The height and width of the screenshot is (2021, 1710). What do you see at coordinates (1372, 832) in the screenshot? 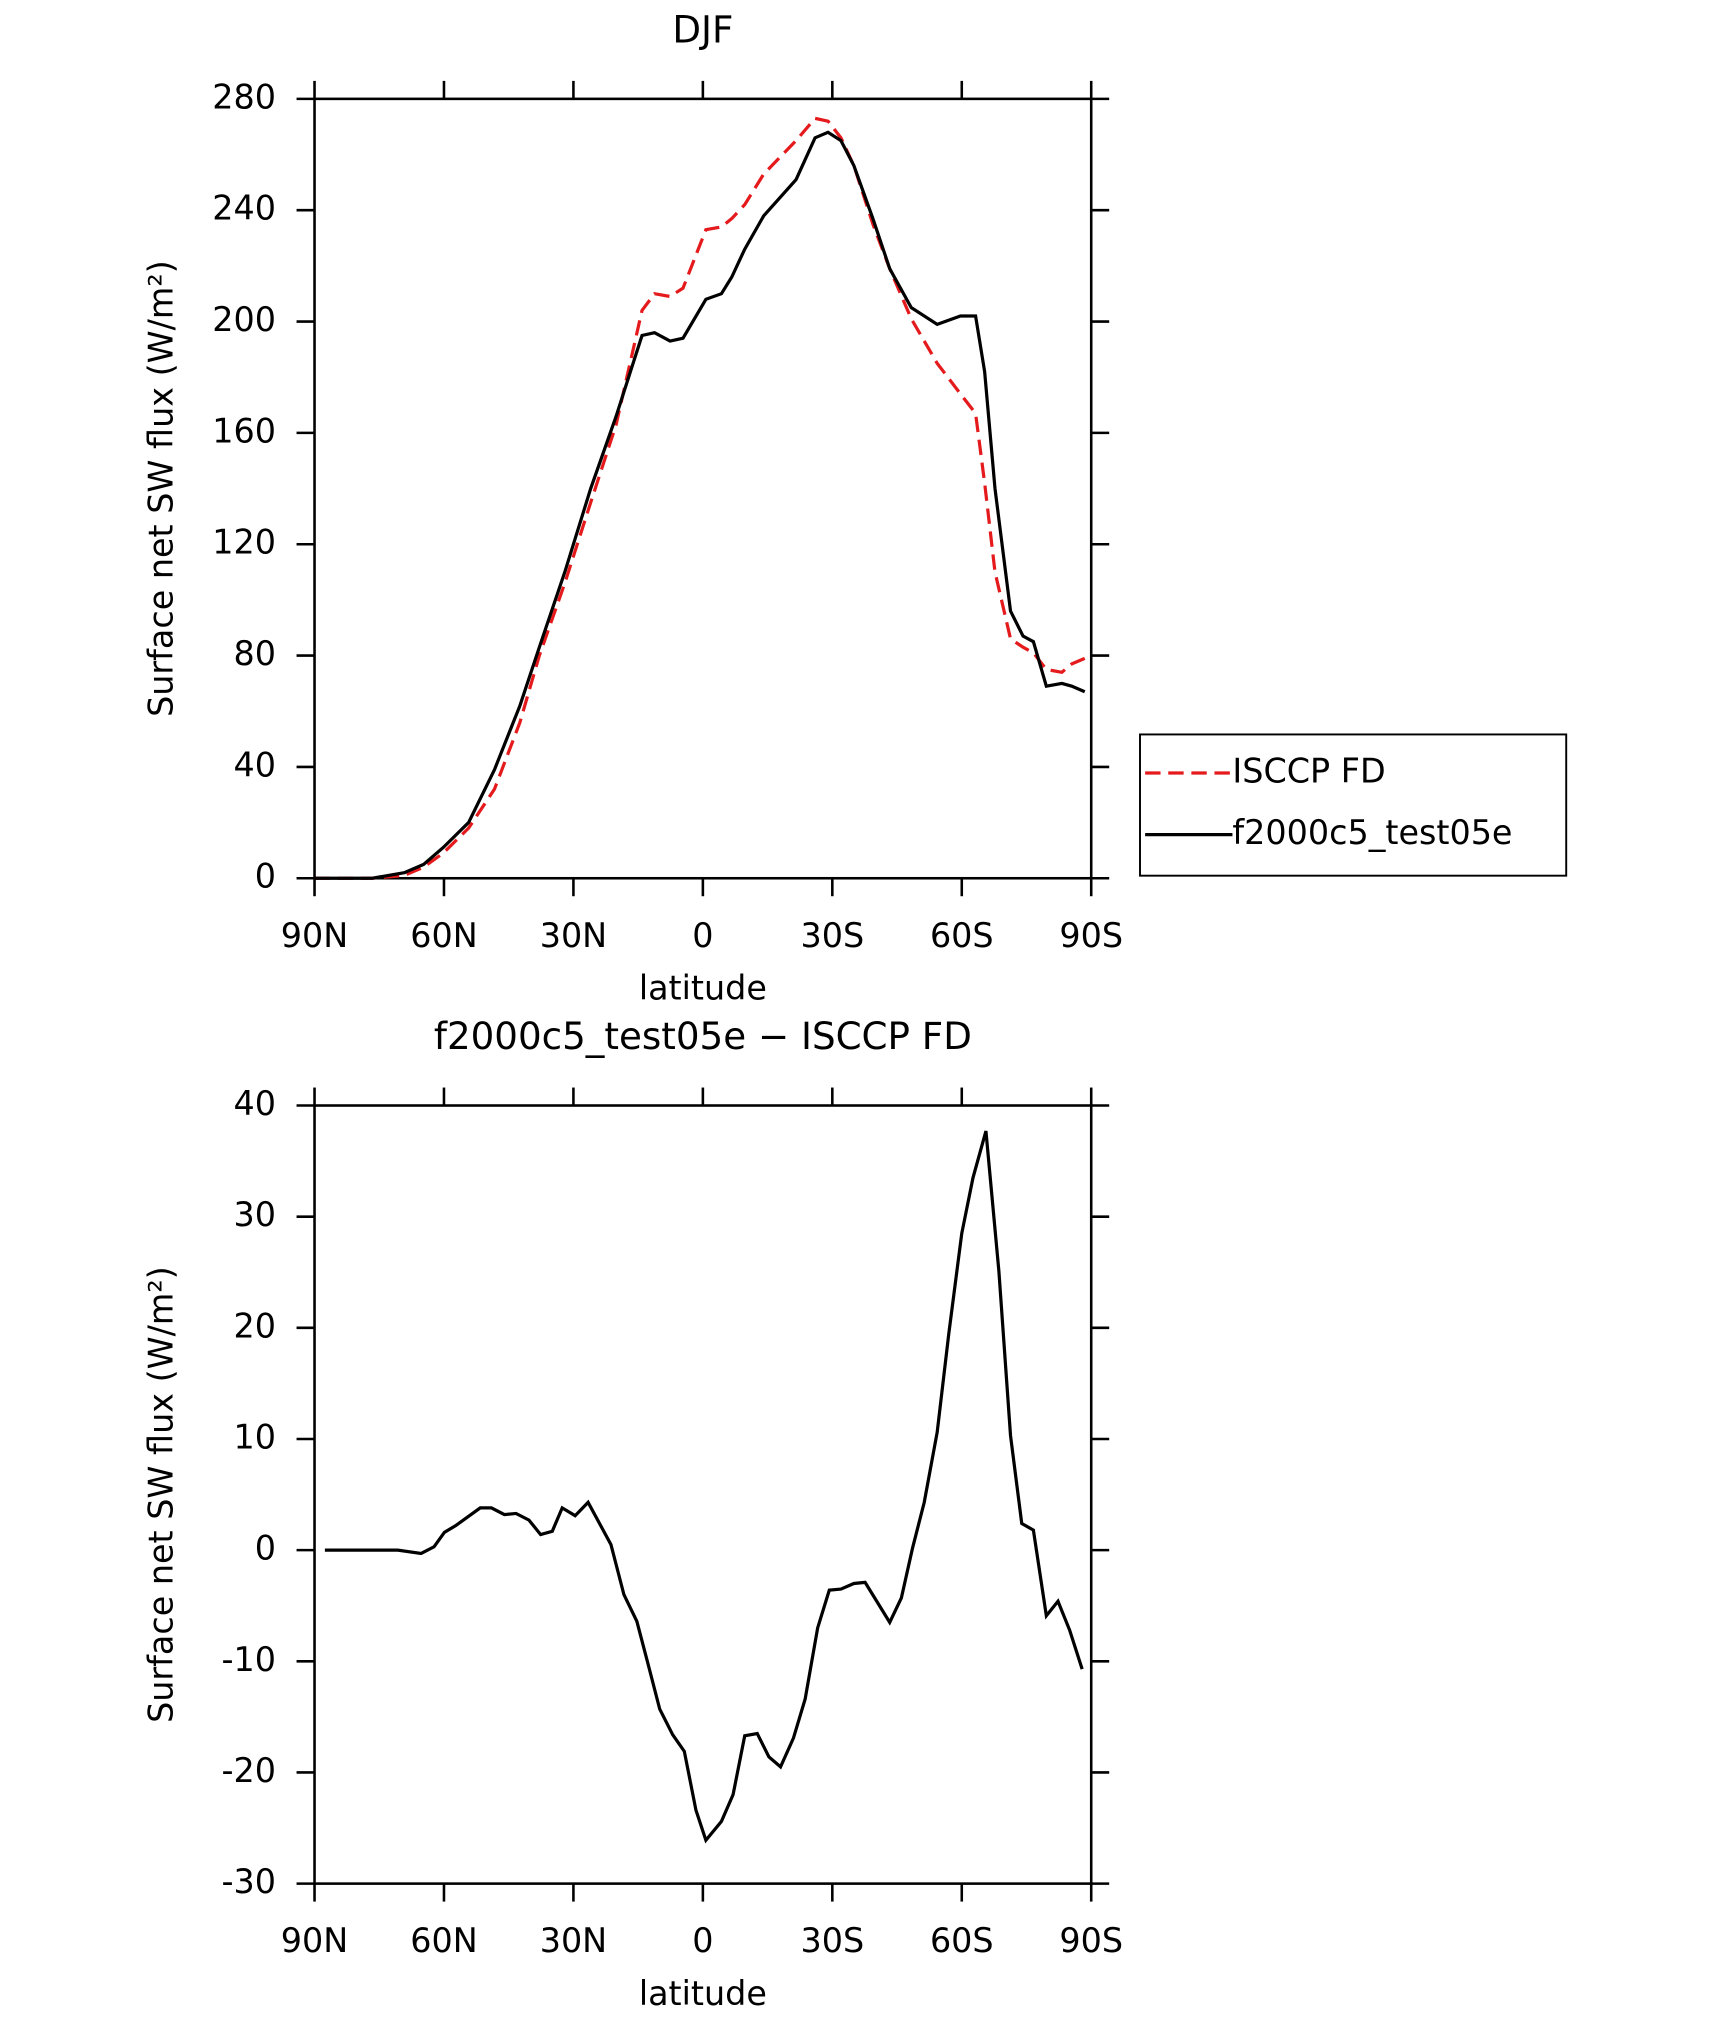
I see `legend-label: f2000c5_test05e` at bounding box center [1372, 832].